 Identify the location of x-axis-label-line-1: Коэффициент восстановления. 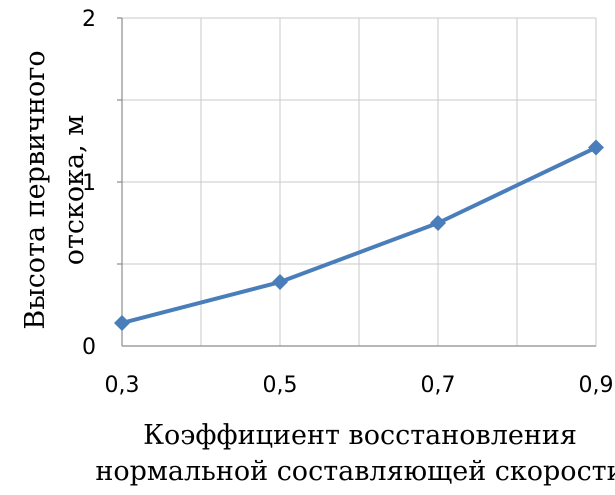
(360, 435).